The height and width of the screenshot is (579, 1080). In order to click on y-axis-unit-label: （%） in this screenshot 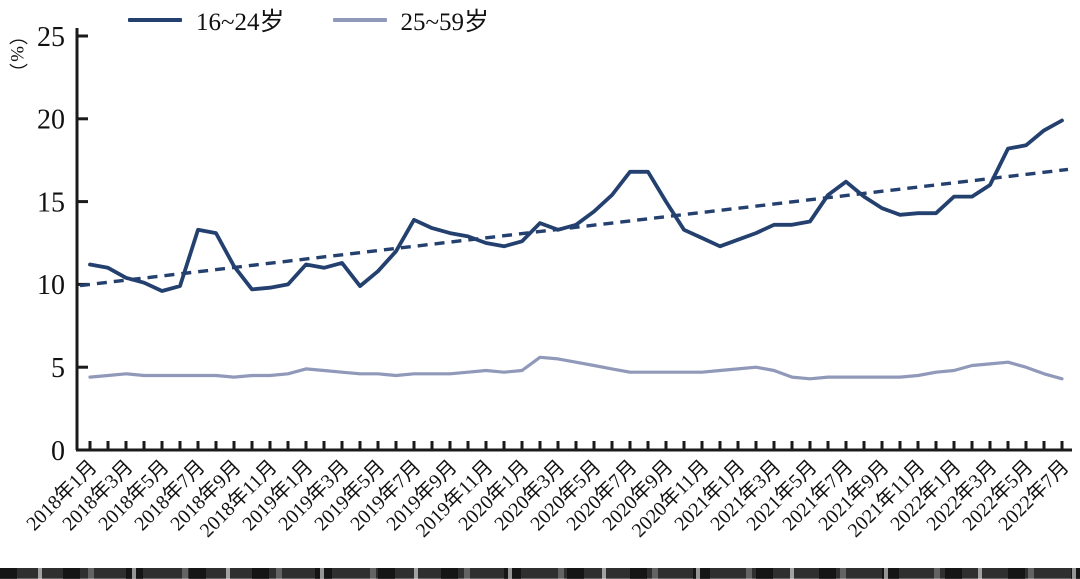, I will do `click(16, 54)`.